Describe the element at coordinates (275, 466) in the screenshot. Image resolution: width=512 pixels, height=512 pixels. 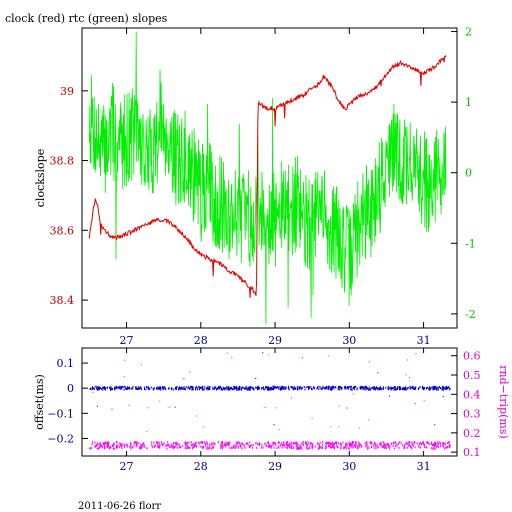
I see `bottom-x-tick-label: 29` at that location.